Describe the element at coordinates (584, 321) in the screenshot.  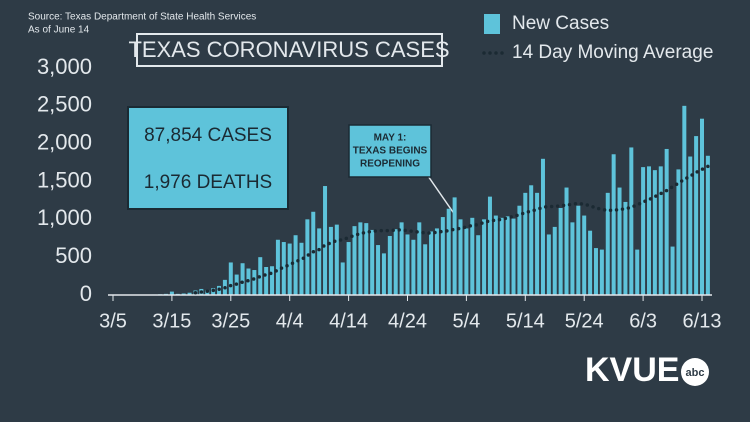
I see `x-tick-label: 5/24` at that location.